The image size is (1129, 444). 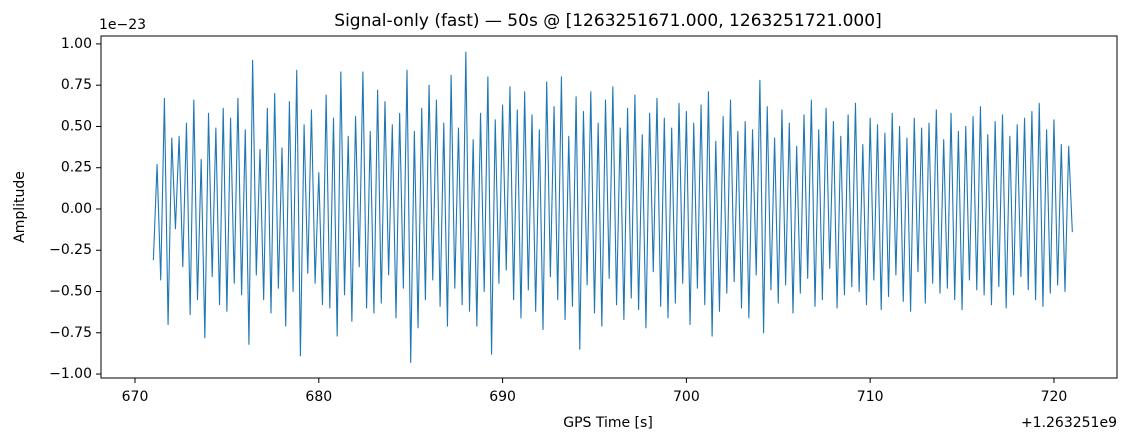 What do you see at coordinates (20, 207) in the screenshot?
I see `y-axis-label: Amplitude` at bounding box center [20, 207].